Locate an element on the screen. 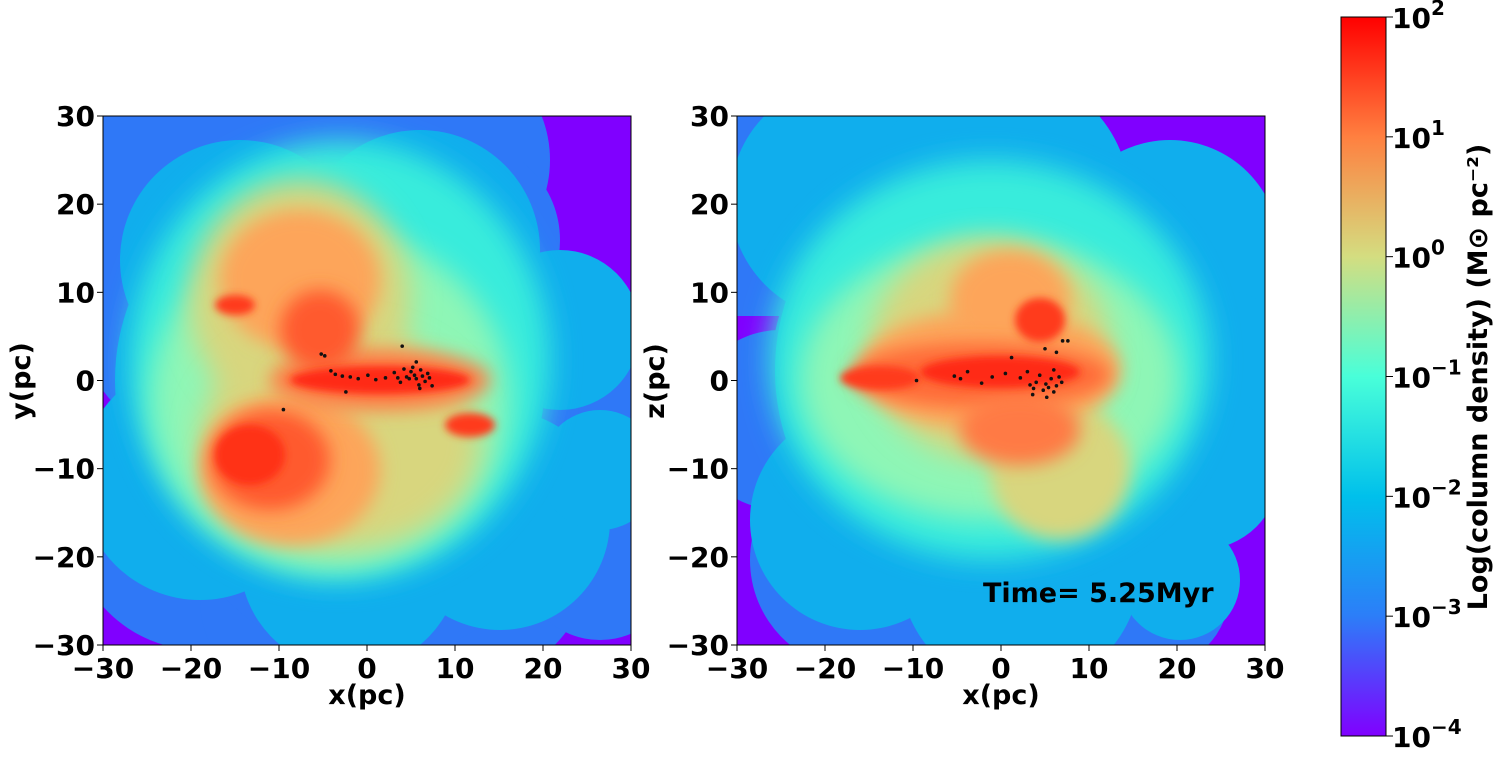 This screenshot has width=1503, height=759. star-particles-xy is located at coordinates (357, 378).